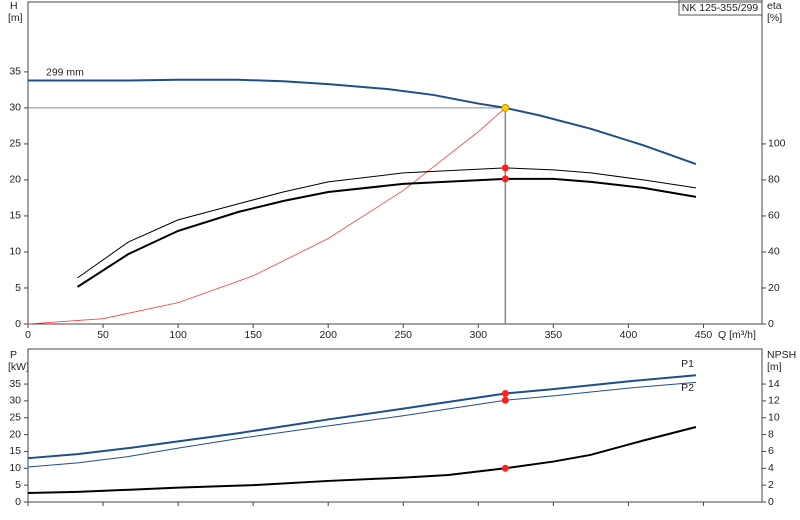 This screenshot has height=520, width=800. I want to click on x-tick-label: 450, so click(704, 335).